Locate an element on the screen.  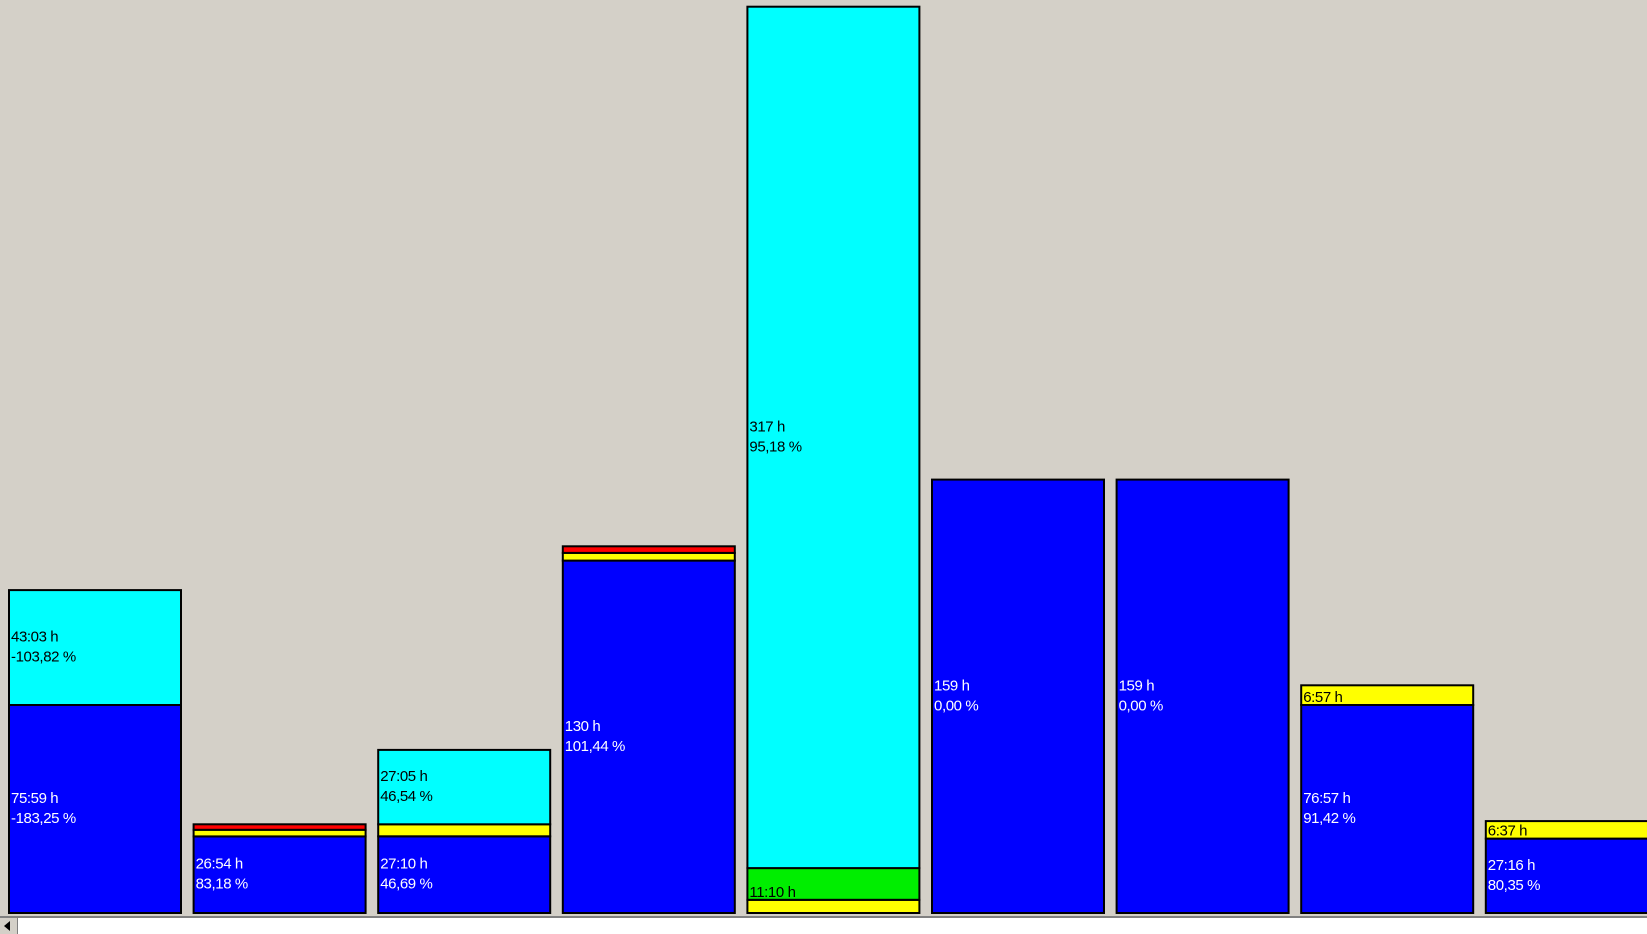
bar-7: 159 h 0,00 % is located at coordinates (1202, 696).